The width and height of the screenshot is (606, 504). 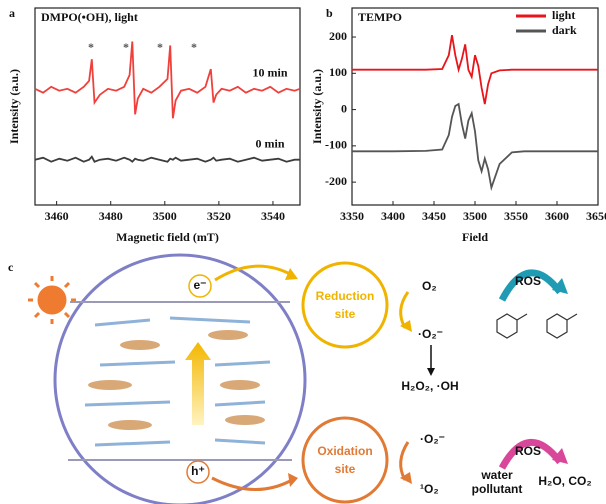 What do you see at coordinates (177, 381) in the screenshot?
I see `framework-molecules` at bounding box center [177, 381].